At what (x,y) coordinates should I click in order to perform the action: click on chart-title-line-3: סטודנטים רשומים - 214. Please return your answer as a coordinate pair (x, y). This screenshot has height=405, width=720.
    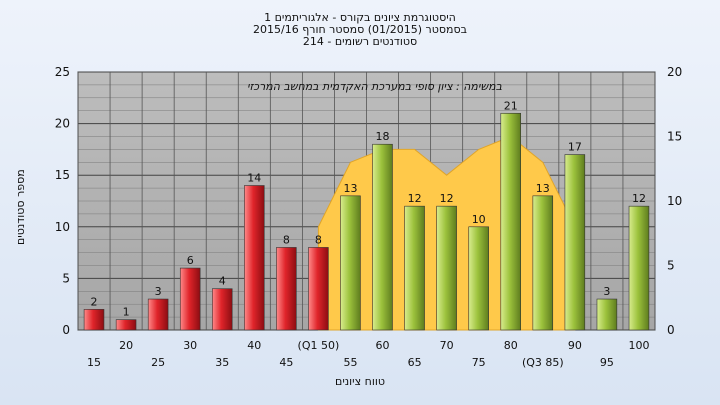
    Looking at the image, I should click on (360, 41).